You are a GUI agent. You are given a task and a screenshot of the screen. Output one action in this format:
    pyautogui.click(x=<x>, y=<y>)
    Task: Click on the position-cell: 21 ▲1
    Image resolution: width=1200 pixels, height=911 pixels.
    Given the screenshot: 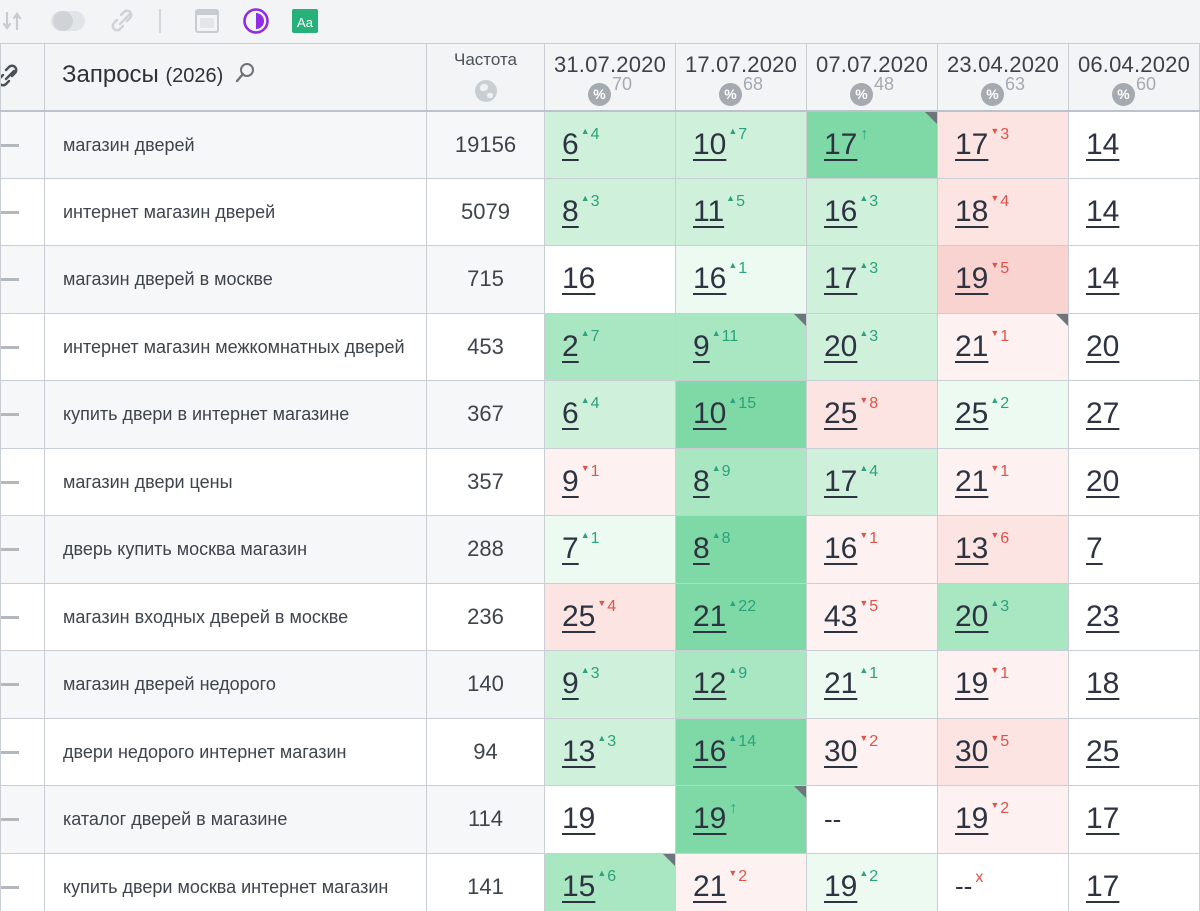 What is the action you would take?
    pyautogui.click(x=872, y=684)
    